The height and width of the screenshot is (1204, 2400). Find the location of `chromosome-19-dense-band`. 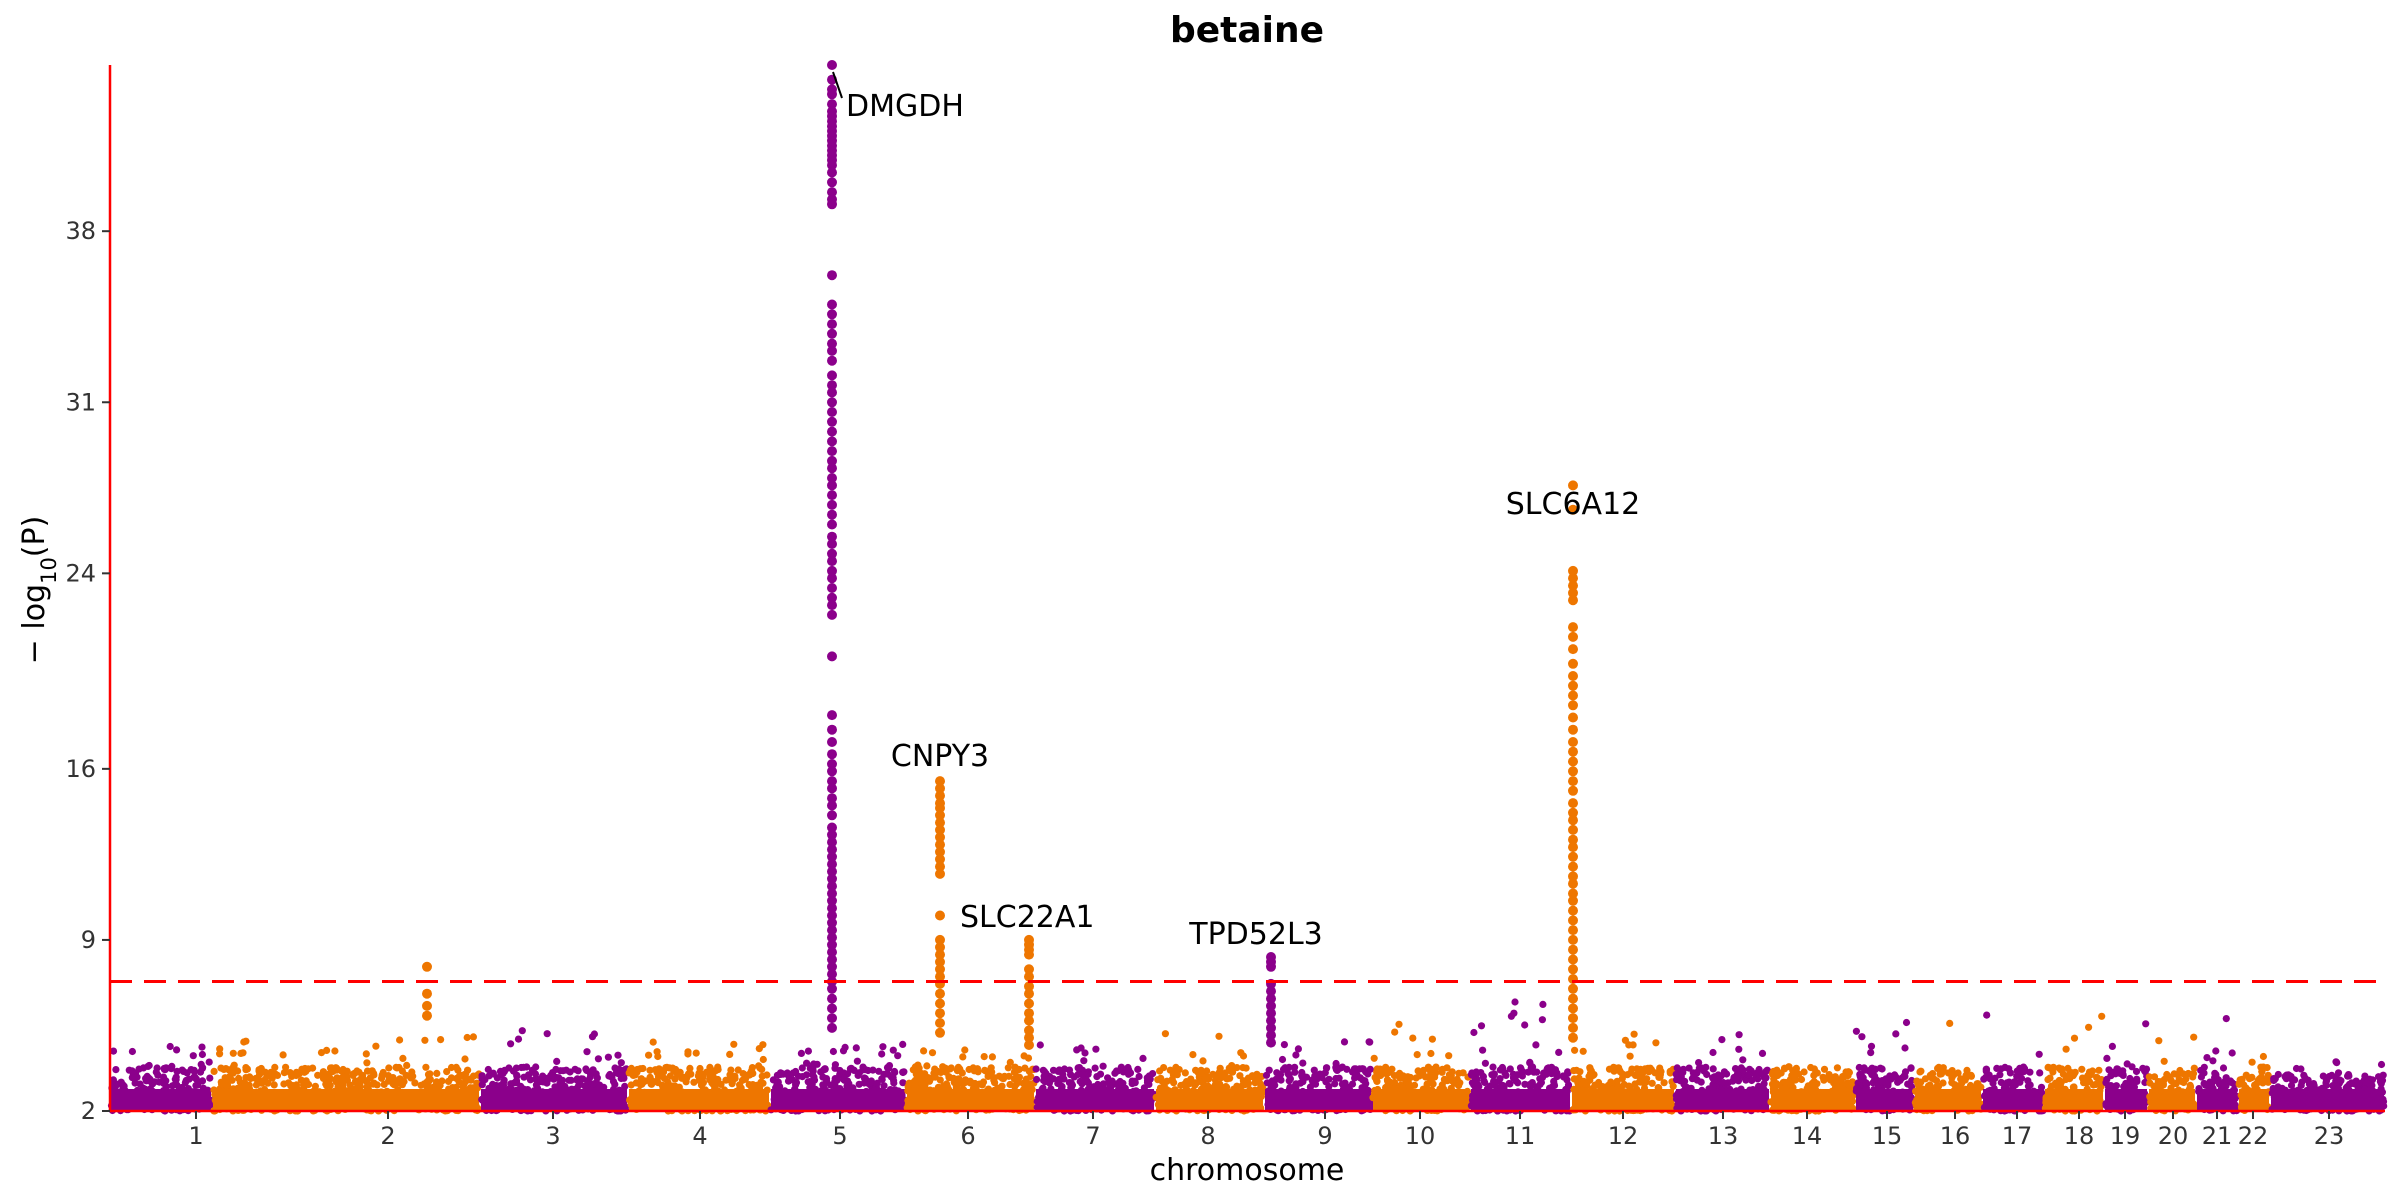

chromosome-19-dense-band is located at coordinates (2126, 1100).